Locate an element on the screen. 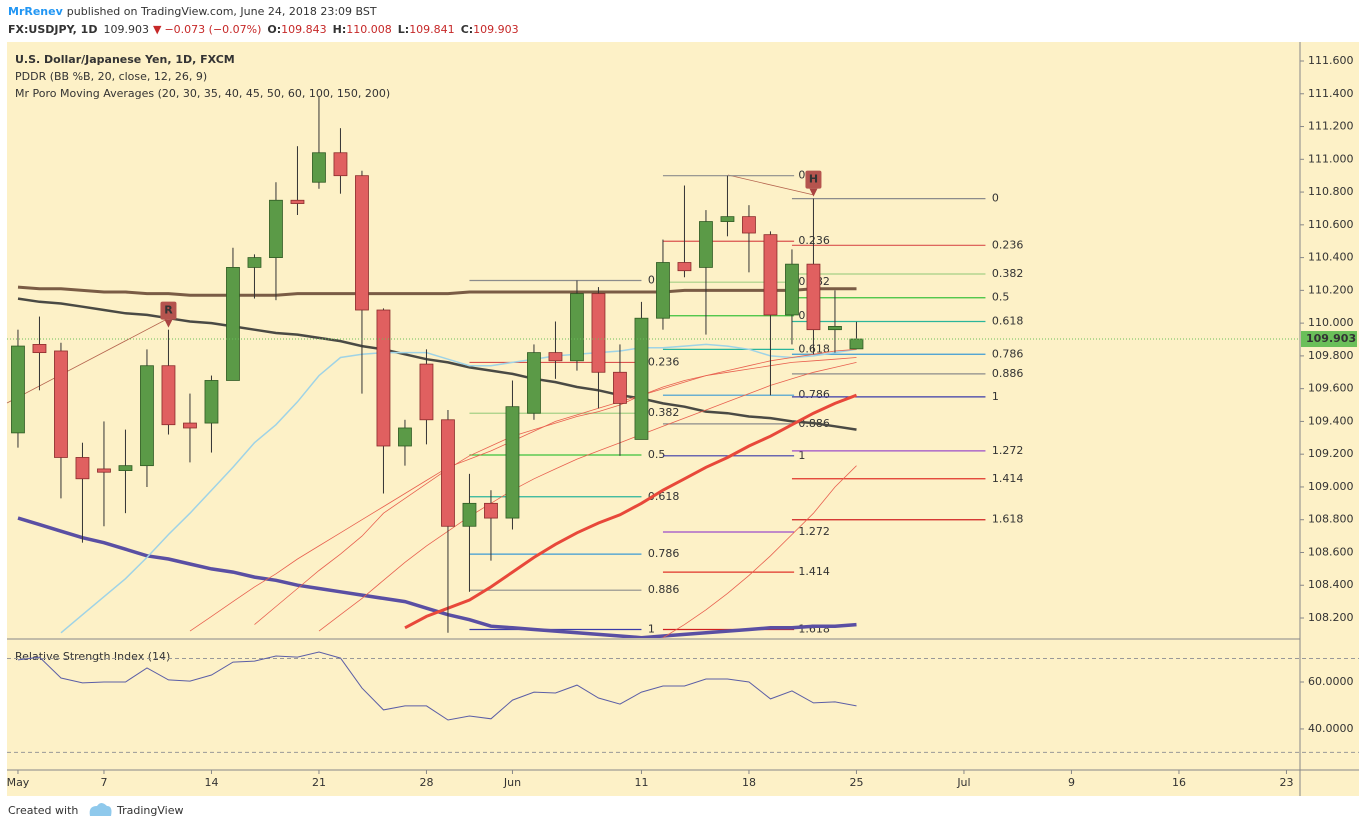  y-tick-label: 111.400 is located at coordinates (1331, 93).